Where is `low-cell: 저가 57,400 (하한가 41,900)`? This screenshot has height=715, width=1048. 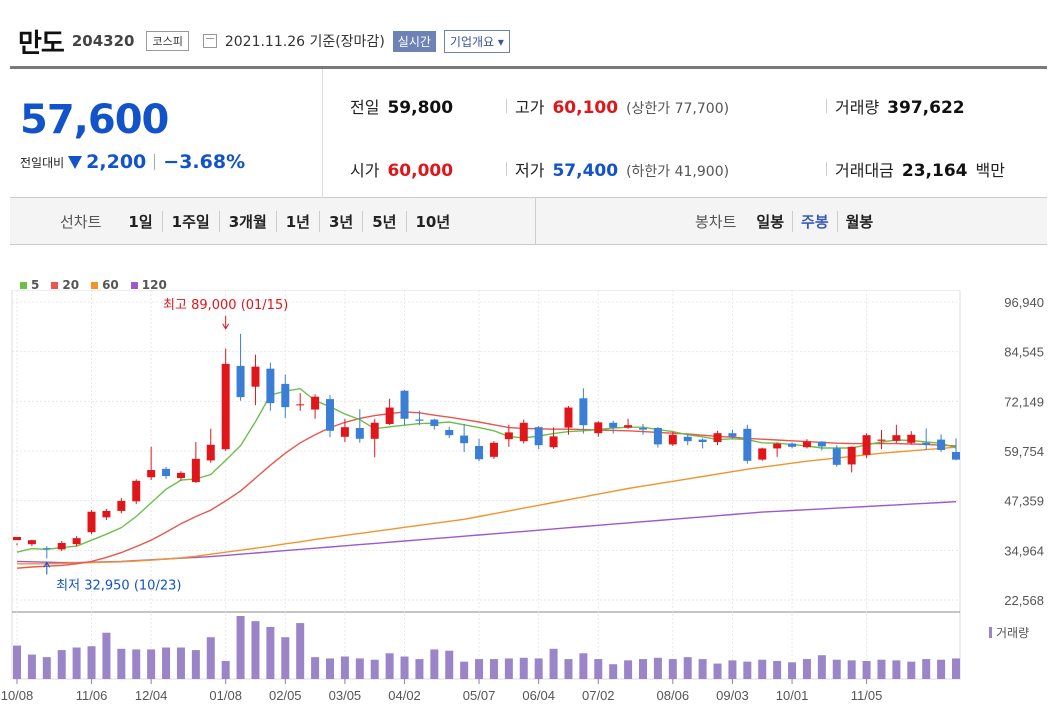 low-cell: 저가 57,400 (하한가 41,900) is located at coordinates (622, 169).